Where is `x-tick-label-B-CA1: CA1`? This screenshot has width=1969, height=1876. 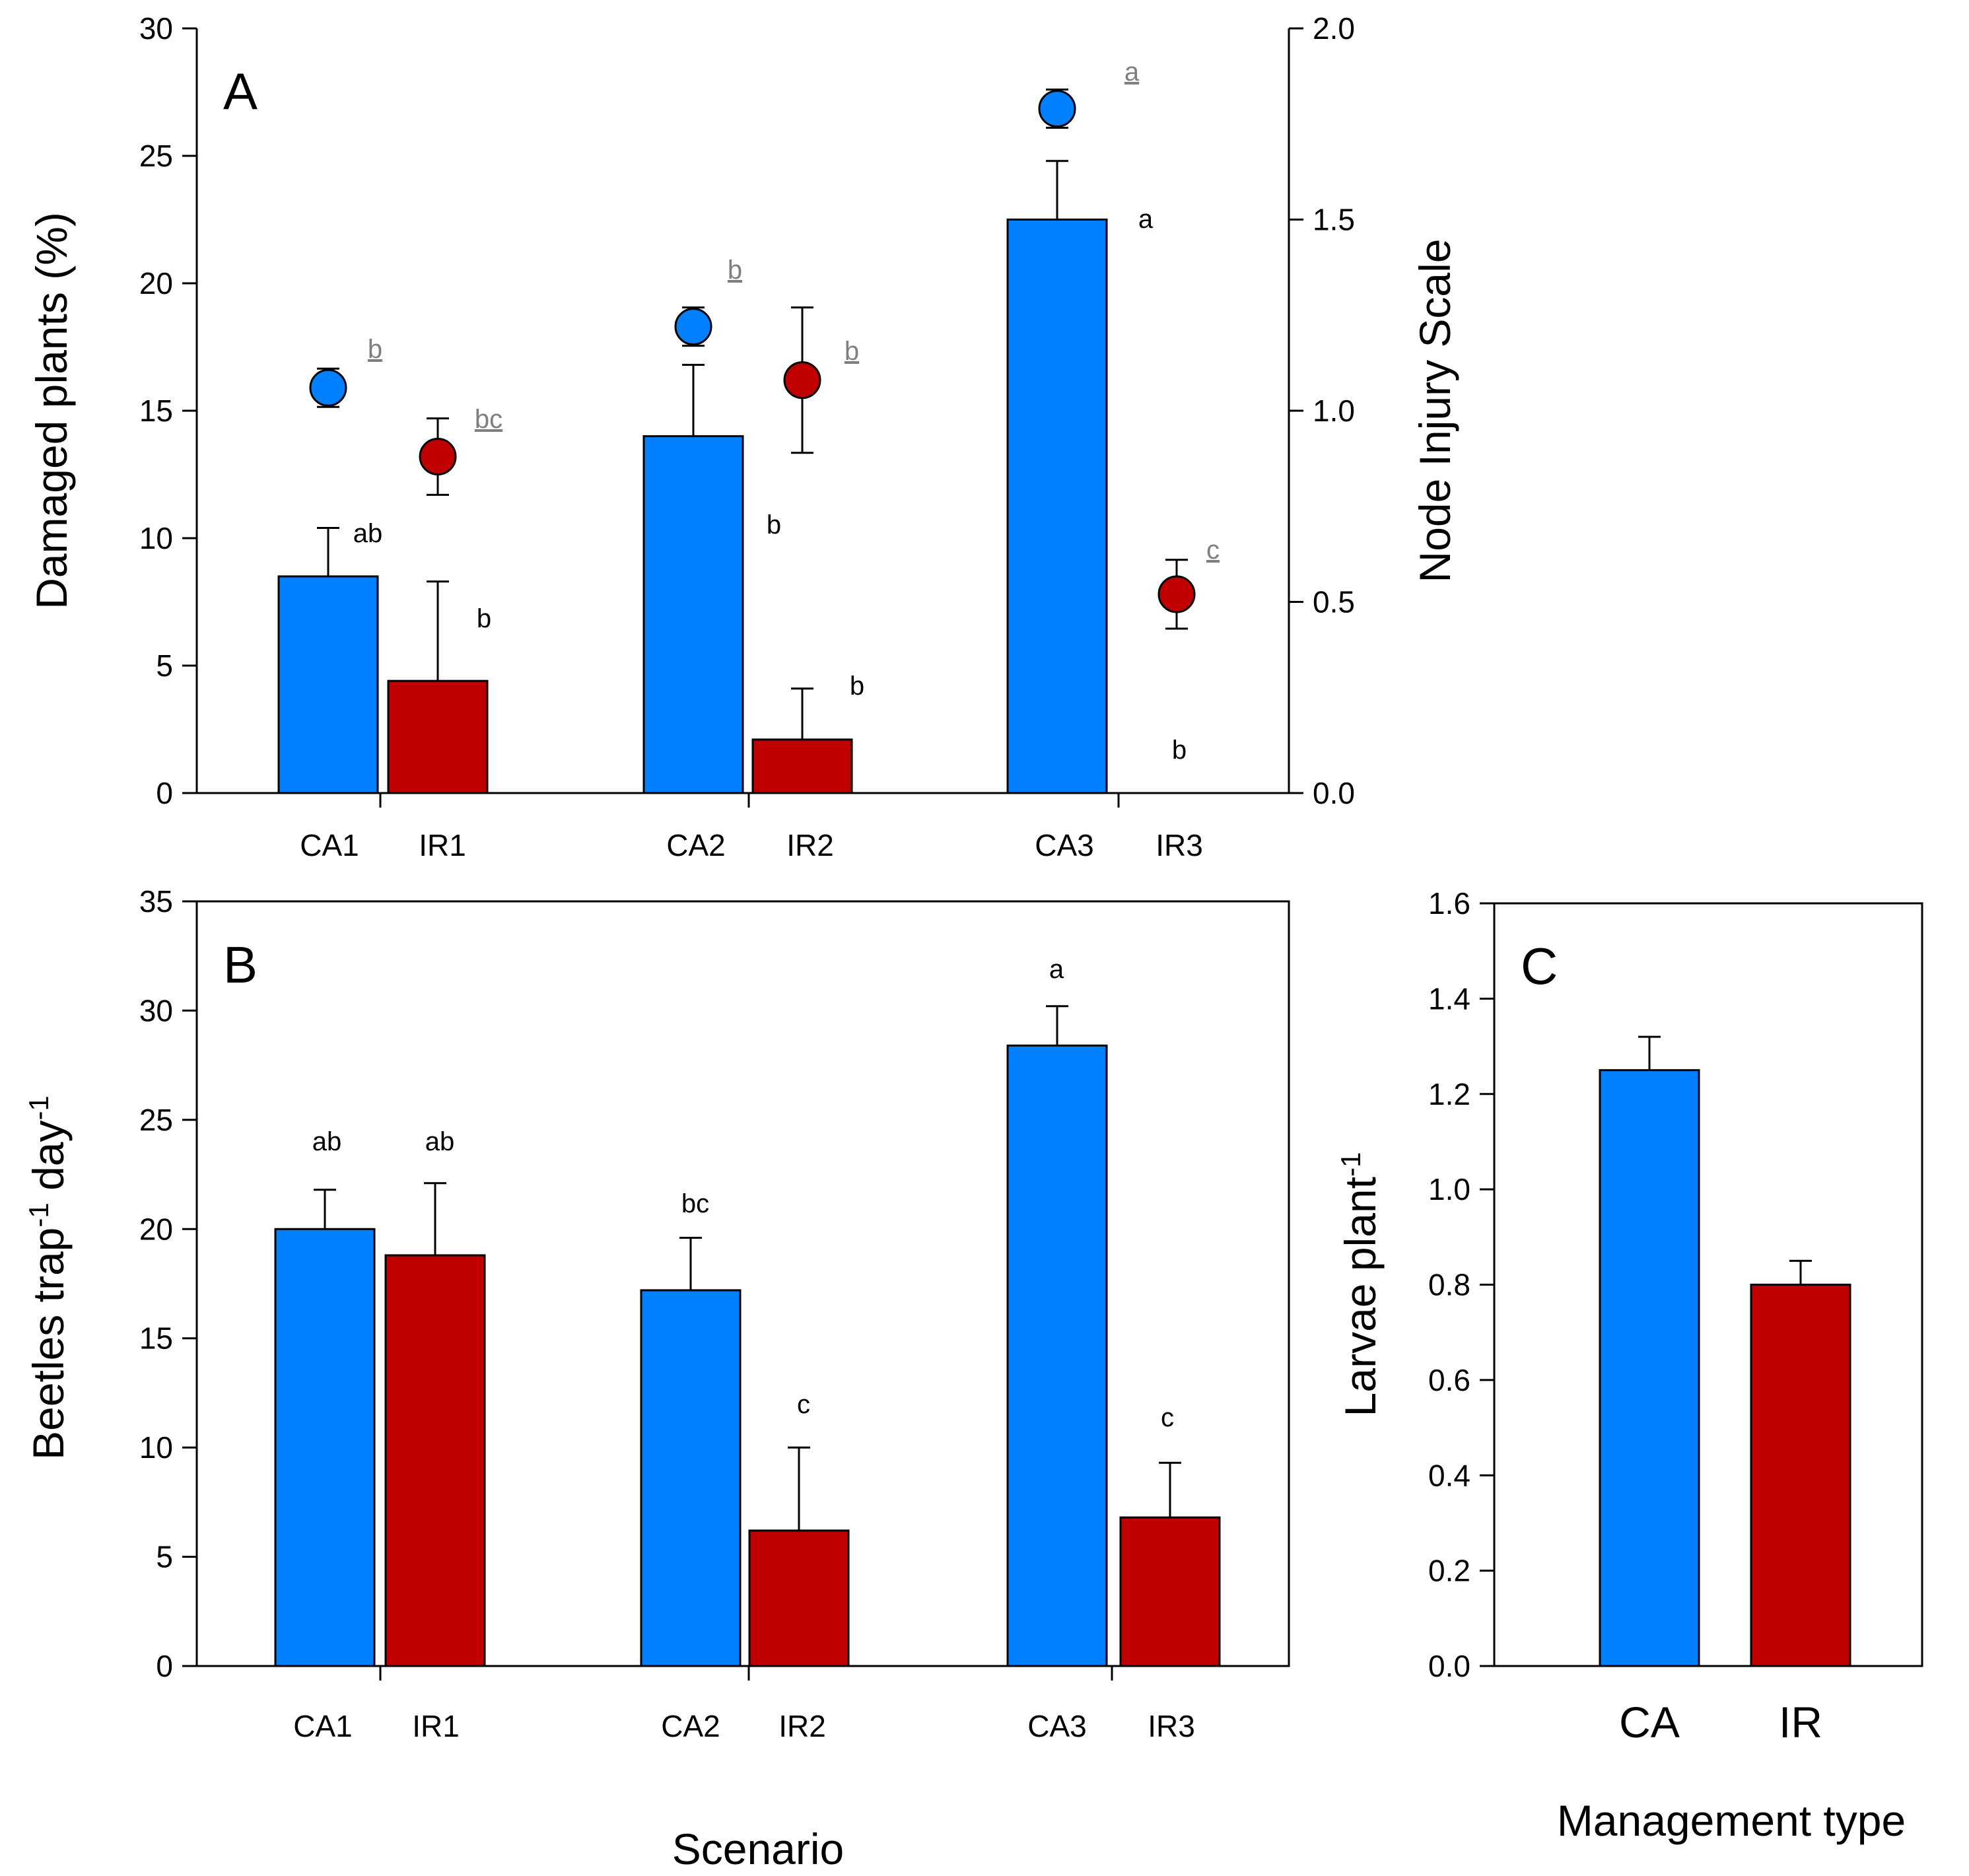 x-tick-label-B-CA1: CA1 is located at coordinates (322, 1726).